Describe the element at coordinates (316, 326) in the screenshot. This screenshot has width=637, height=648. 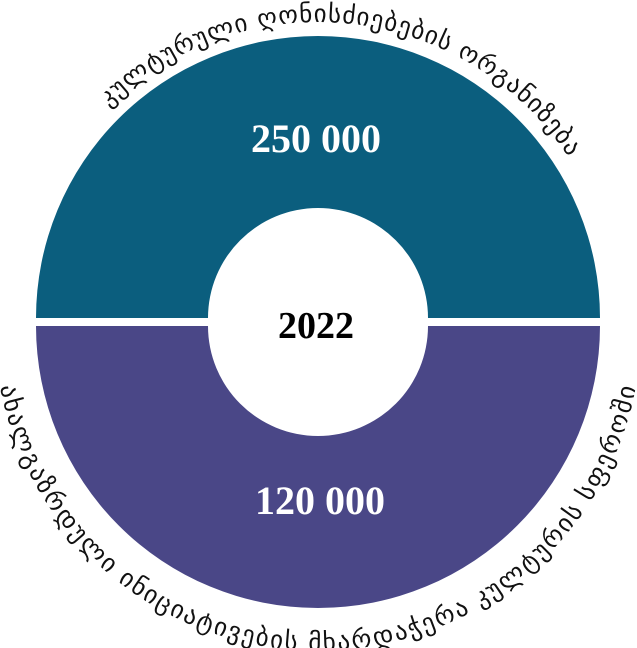
I see `center-year: 2022` at that location.